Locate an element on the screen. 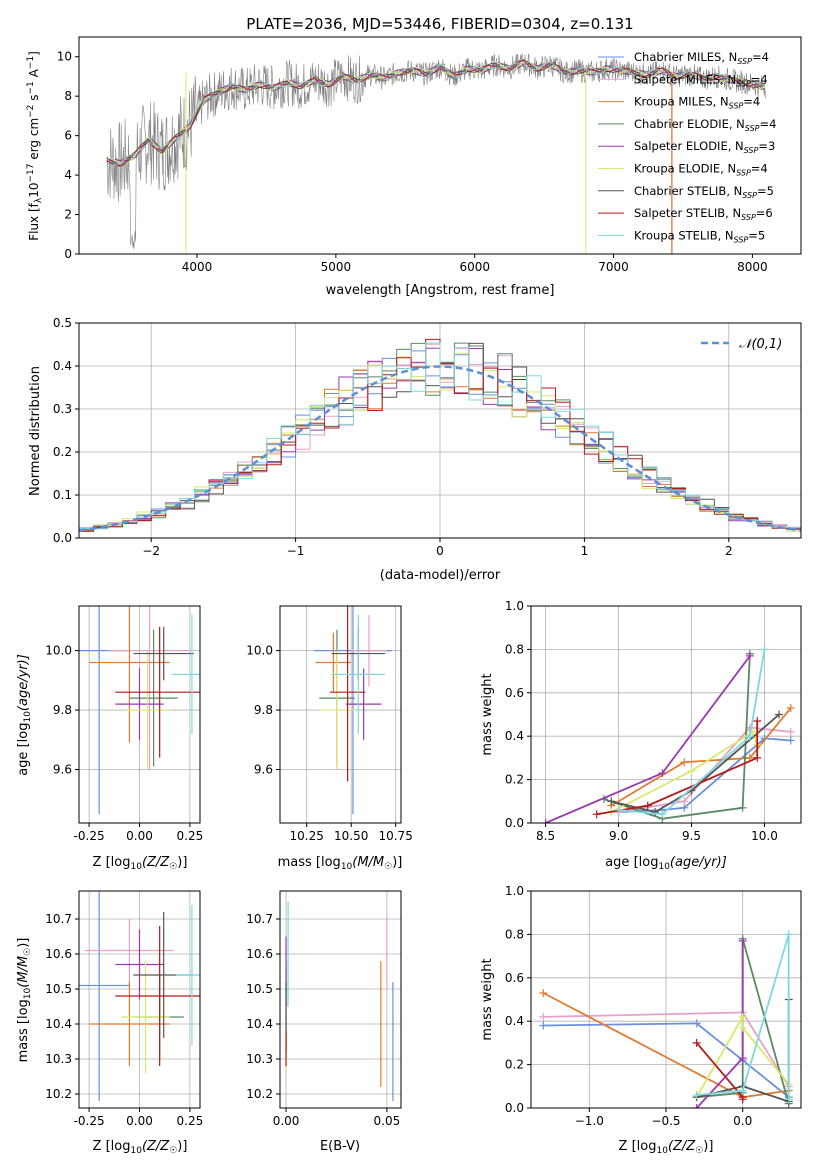  x-axis-label: E(B-V) is located at coordinates (340, 1146).